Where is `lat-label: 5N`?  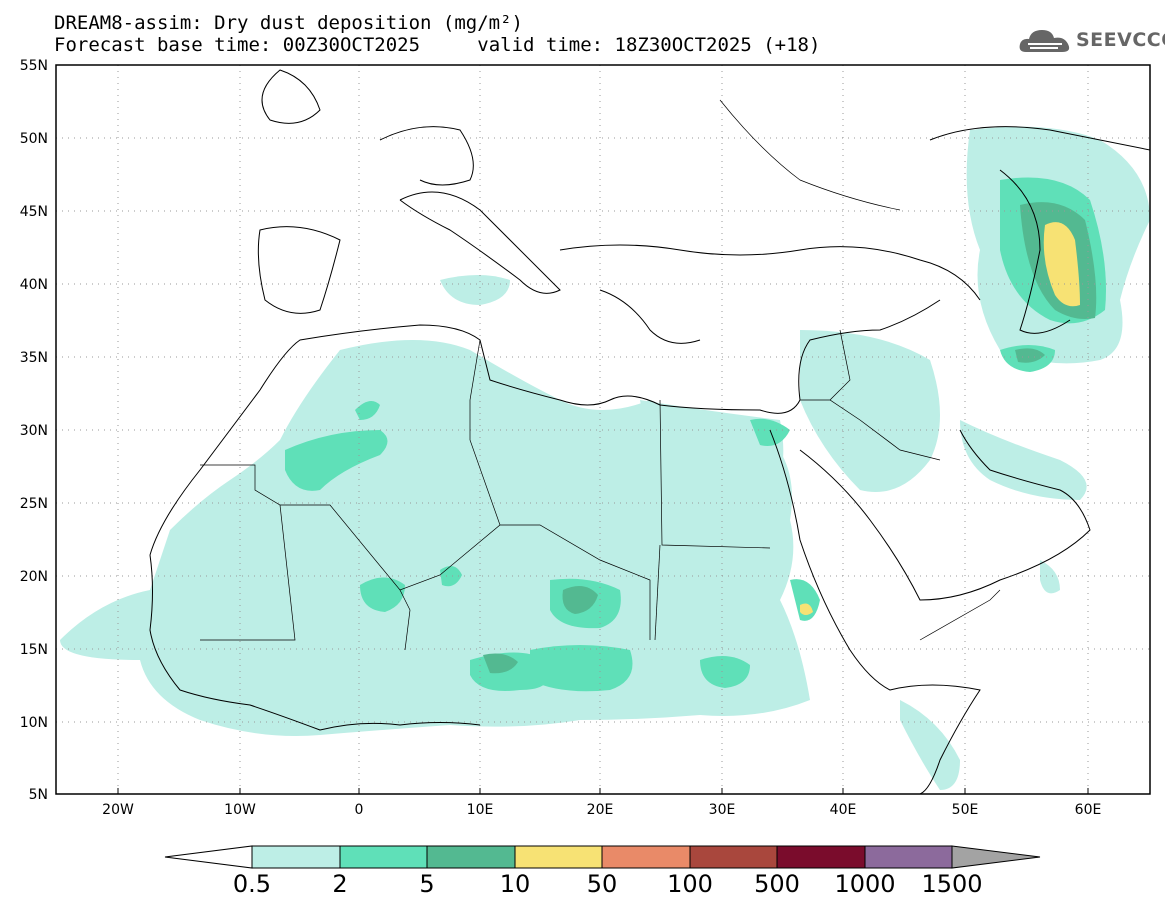
lat-label: 5N is located at coordinates (38, 795).